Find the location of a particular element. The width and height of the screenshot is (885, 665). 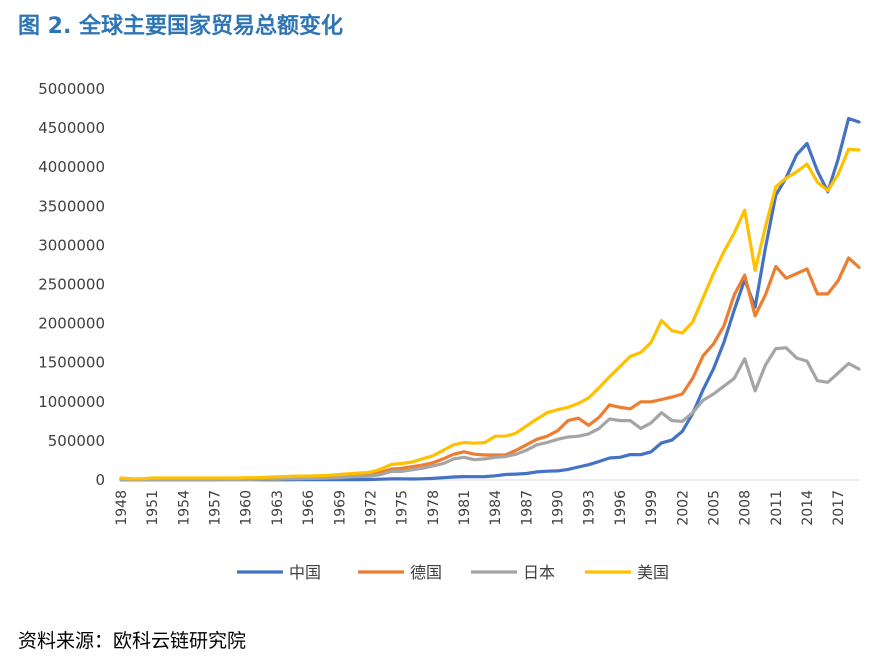

x-tick-label: 1954 is located at coordinates (184, 508).